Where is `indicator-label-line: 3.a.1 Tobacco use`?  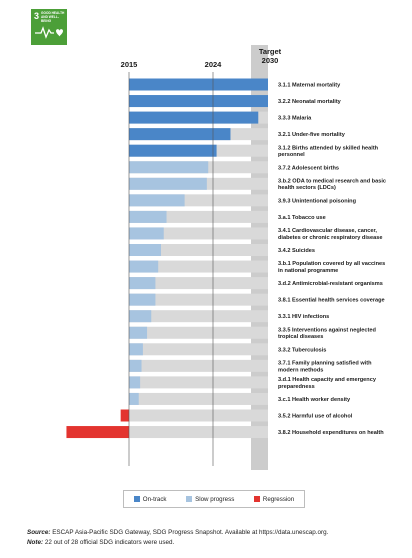
indicator-label-line: 3.a.1 Tobacco use is located at coordinates (302, 218).